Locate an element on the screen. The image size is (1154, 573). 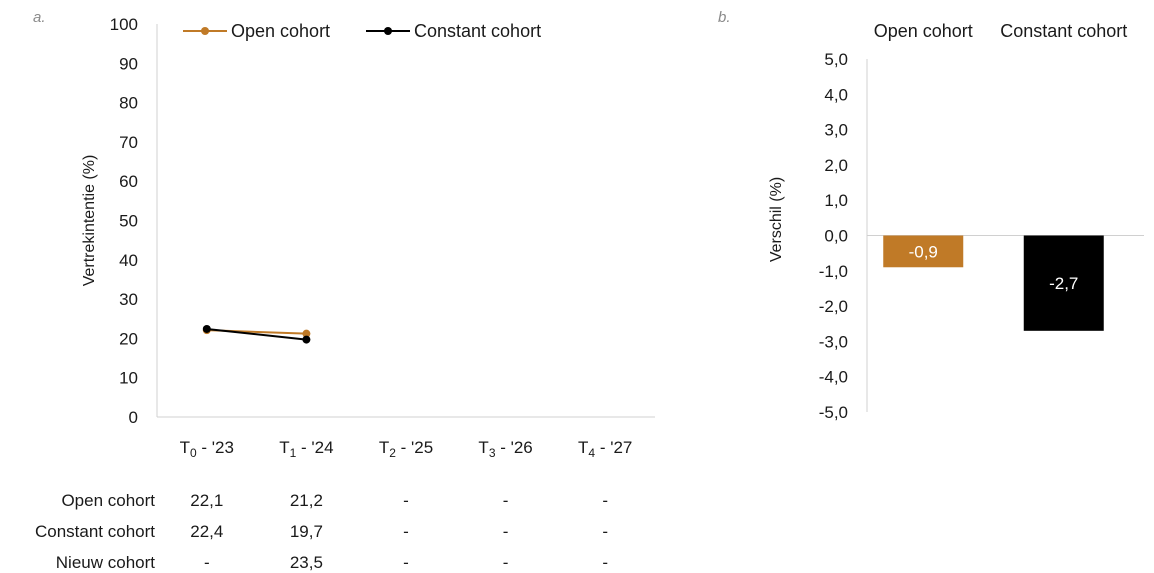
table-cell: 19,7 is located at coordinates (306, 531).